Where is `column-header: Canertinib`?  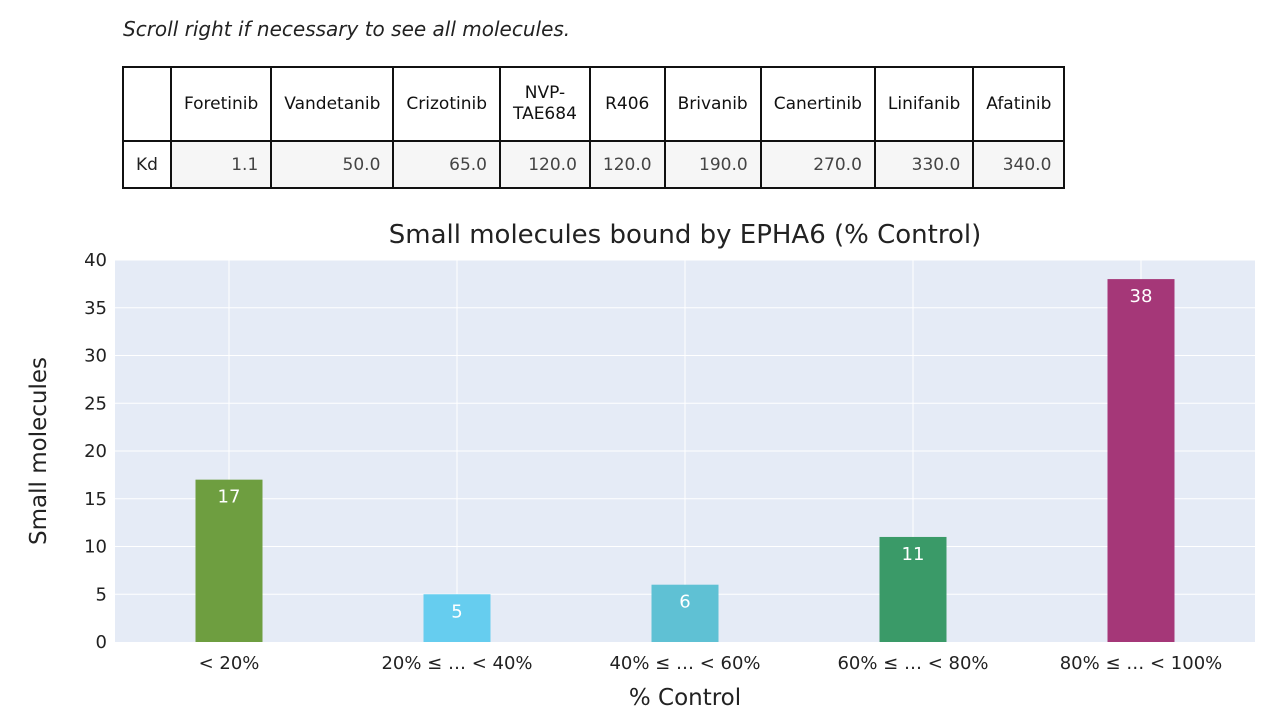
column-header: Canertinib is located at coordinates (817, 104).